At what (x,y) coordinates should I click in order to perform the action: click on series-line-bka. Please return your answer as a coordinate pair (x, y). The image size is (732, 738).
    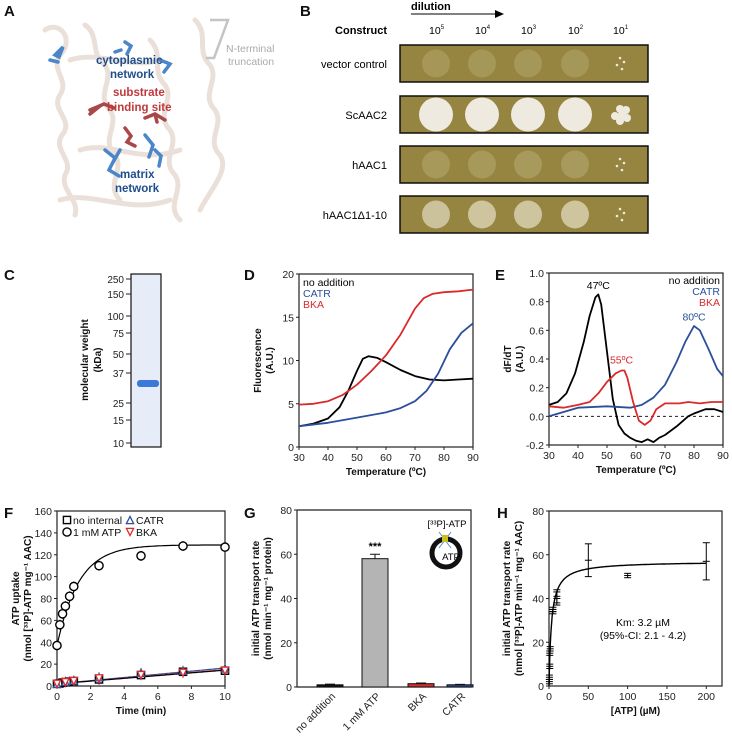
    Looking at the image, I should click on (635, 397).